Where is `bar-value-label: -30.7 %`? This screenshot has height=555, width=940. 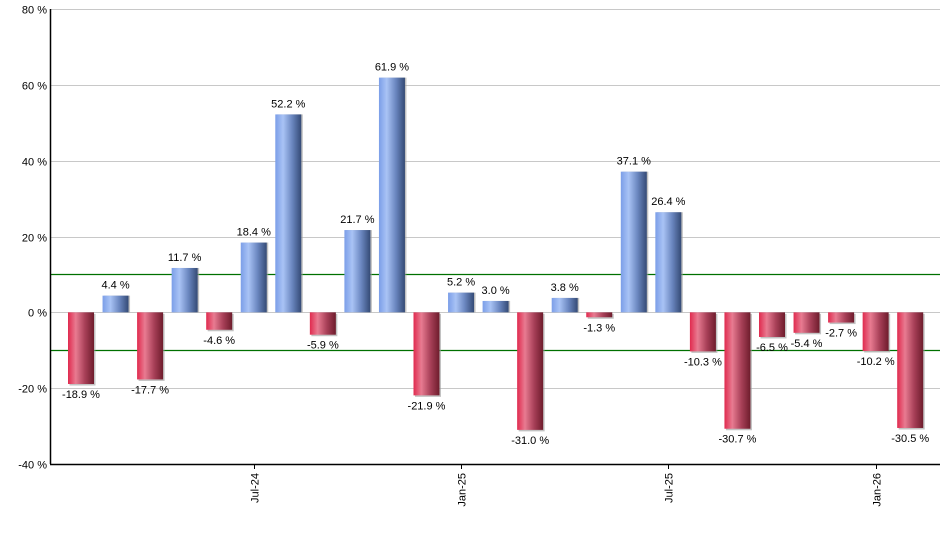
bar-value-label: -30.7 % is located at coordinates (737, 440).